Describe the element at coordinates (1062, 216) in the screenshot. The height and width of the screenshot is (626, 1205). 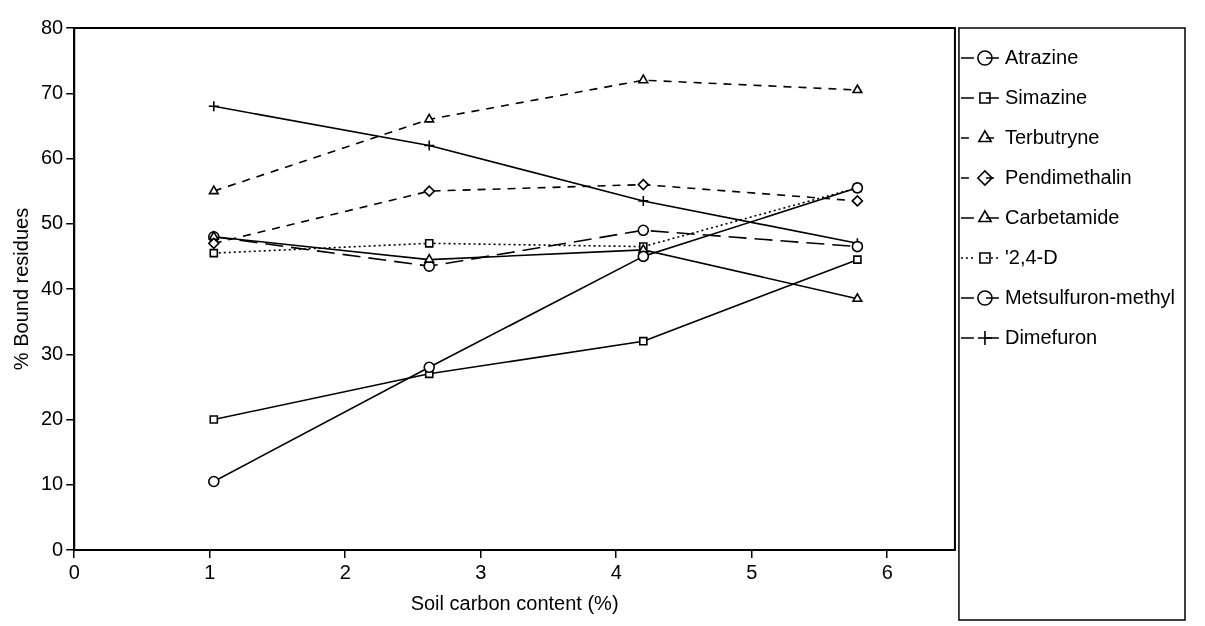
I see `legend-label: Carbetamide` at that location.